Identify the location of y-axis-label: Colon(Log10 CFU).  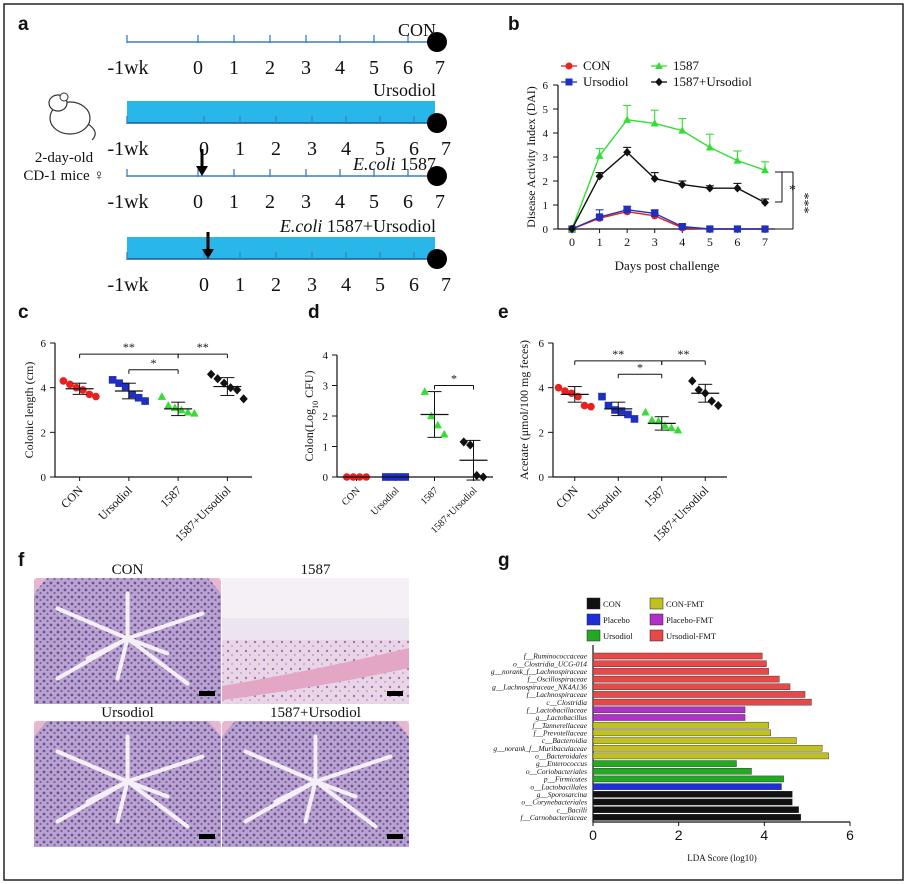
(311, 415).